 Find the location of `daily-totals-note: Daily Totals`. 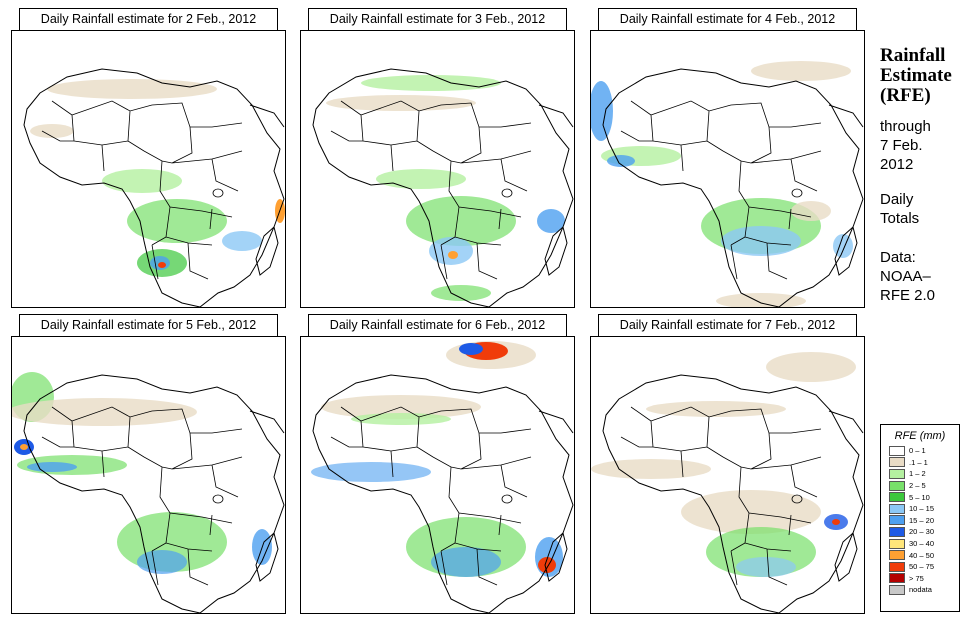

daily-totals-note: Daily Totals is located at coordinates (899, 209).